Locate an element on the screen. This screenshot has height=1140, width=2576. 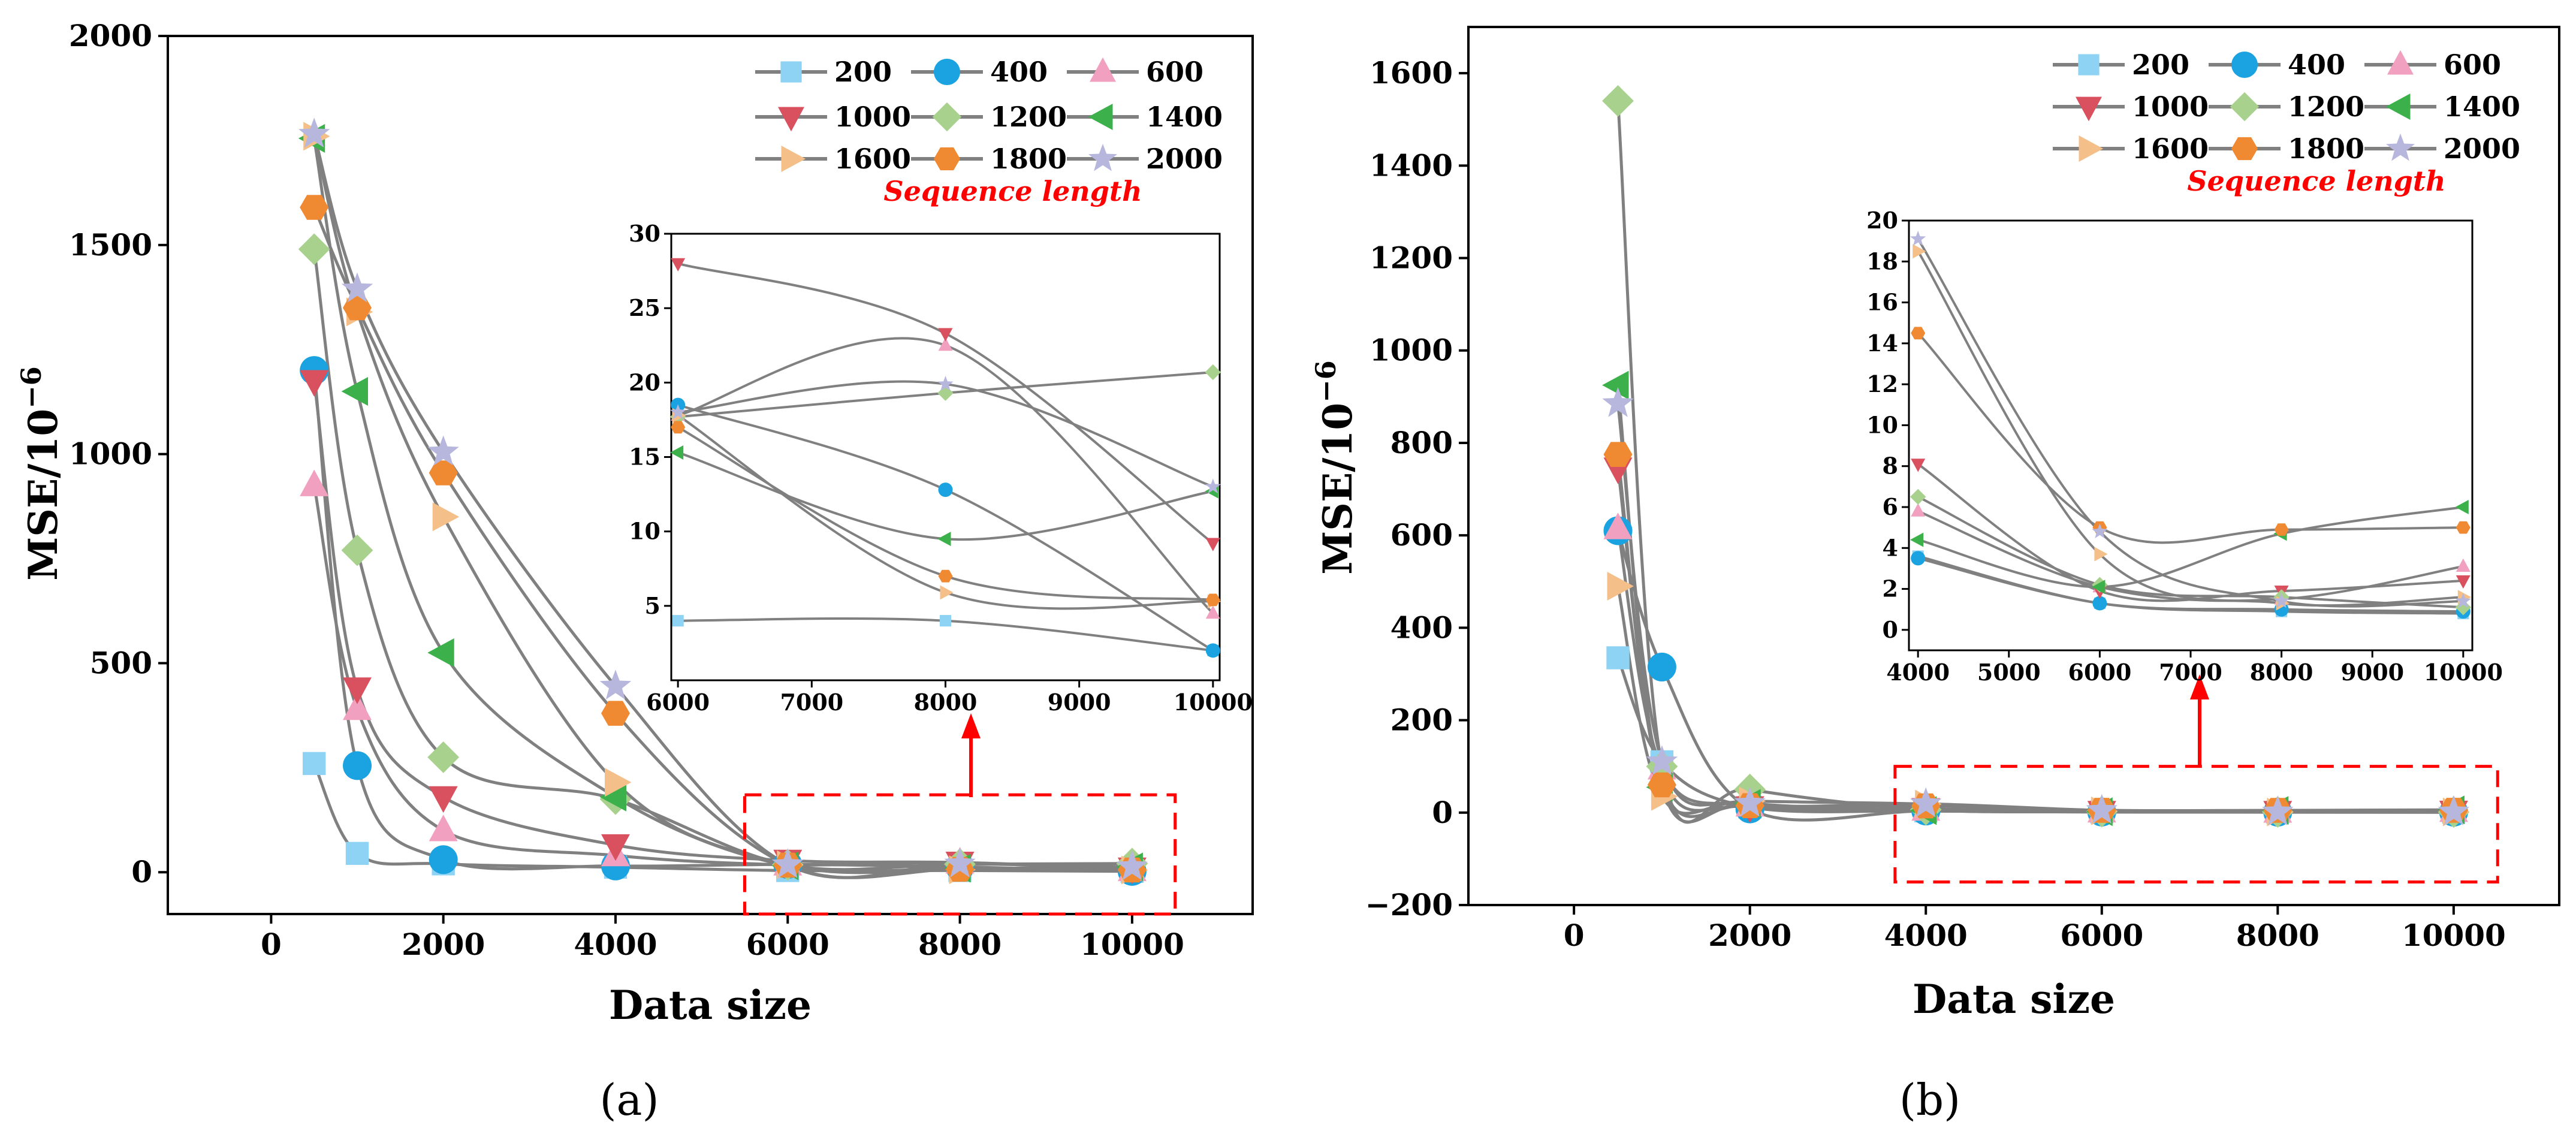
legend-label-1600: 1600 is located at coordinates (872, 159).